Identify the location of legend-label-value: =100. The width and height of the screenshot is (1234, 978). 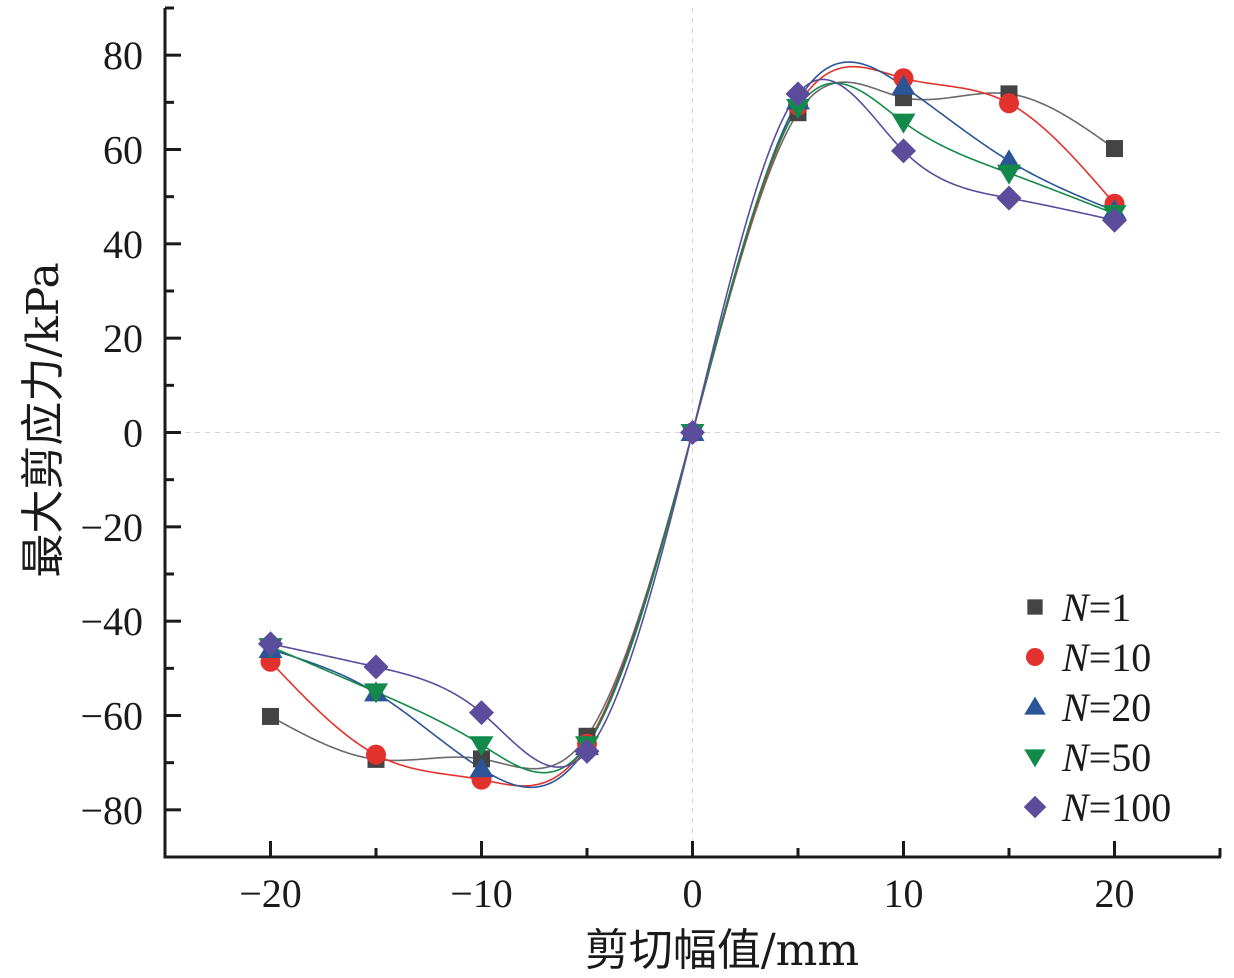
(1130, 807).